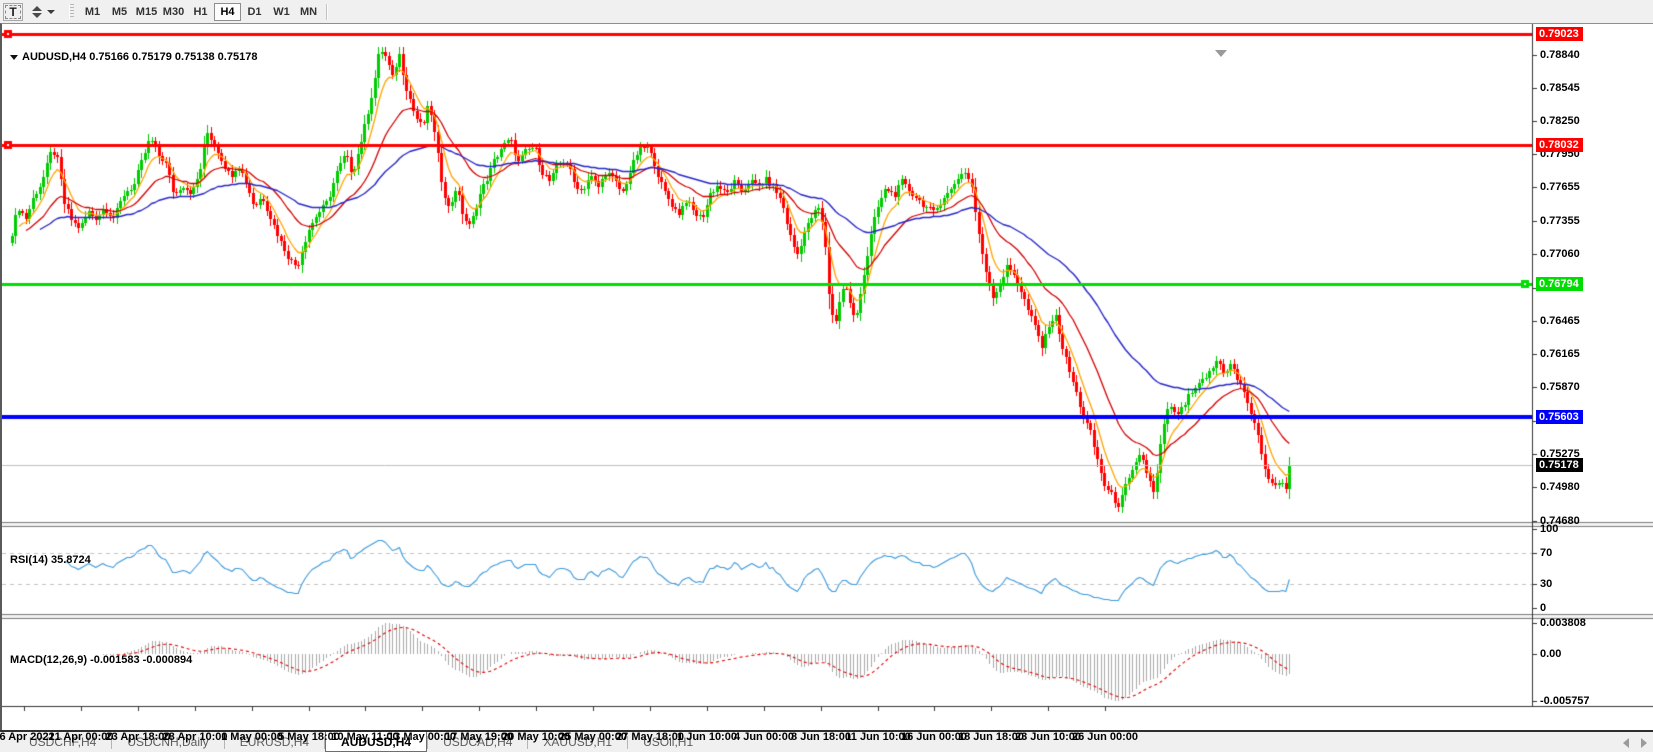 The width and height of the screenshot is (1653, 752). What do you see at coordinates (1644, 743) in the screenshot?
I see `tab-scroll-right-button` at bounding box center [1644, 743].